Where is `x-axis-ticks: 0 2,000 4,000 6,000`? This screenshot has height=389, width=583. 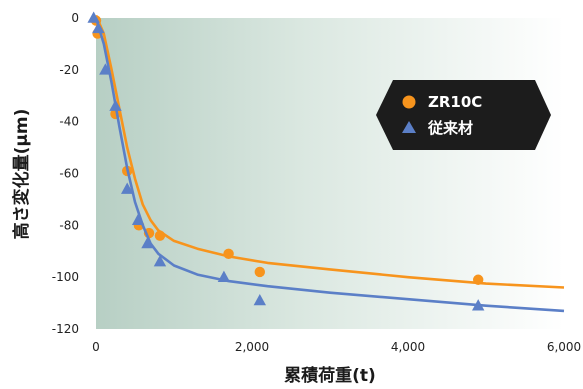 x-axis-ticks: 0 2,000 4,000 6,000 is located at coordinates (336, 347).